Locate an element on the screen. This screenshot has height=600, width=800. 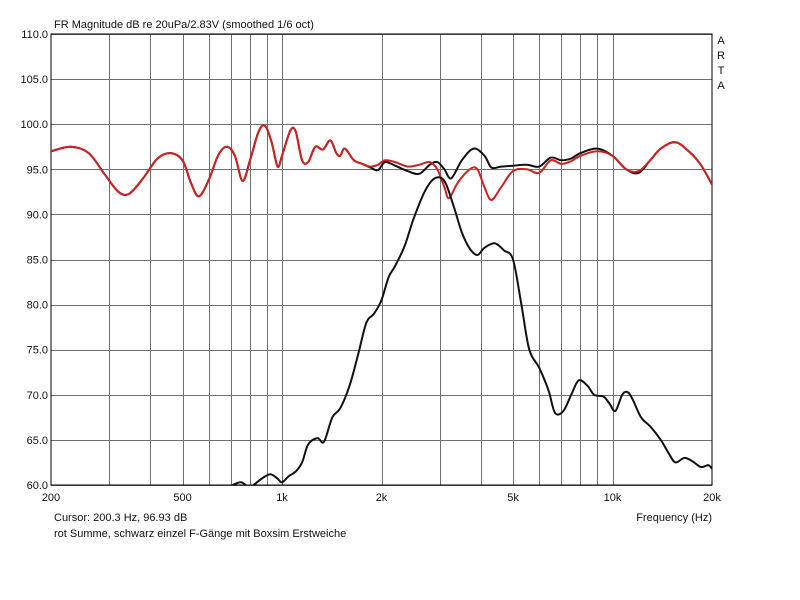
y-tick-label: 95.0 is located at coordinates (37, 170).